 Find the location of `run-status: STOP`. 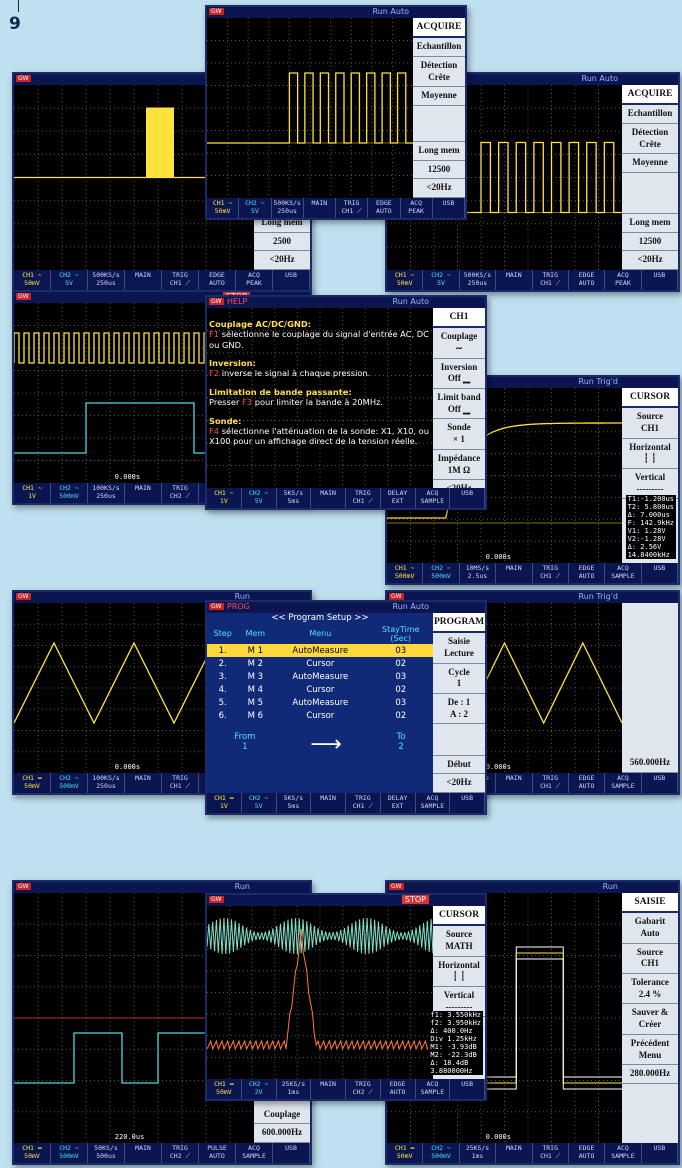

run-status: STOP is located at coordinates (415, 899).